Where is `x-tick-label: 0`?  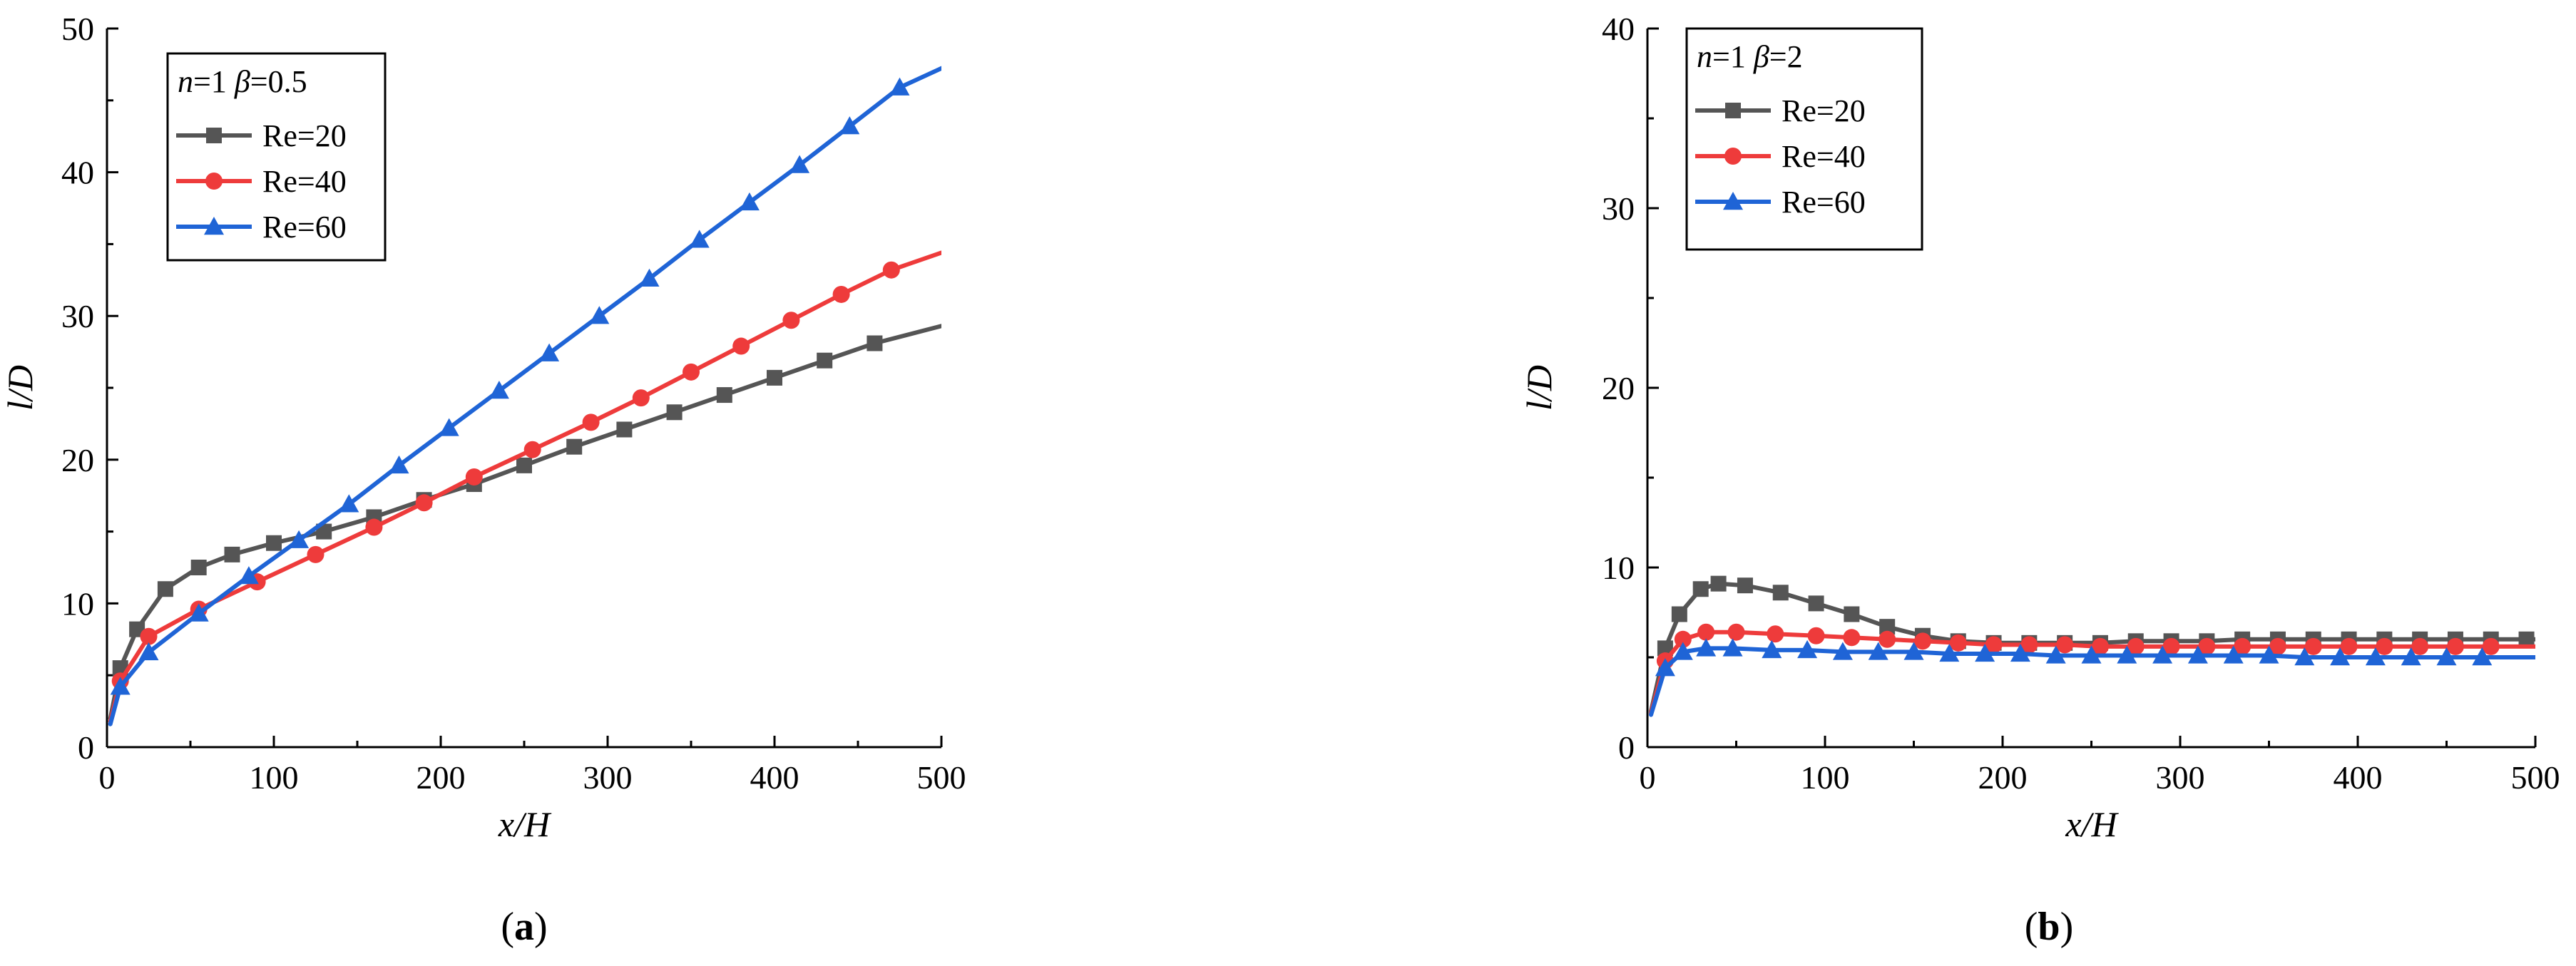 x-tick-label: 0 is located at coordinates (1648, 777).